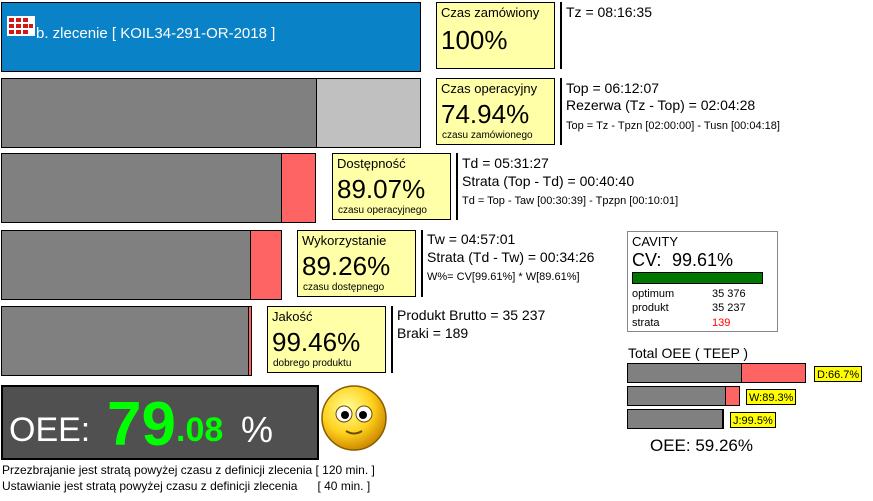  I want to click on cavity-produkt-label: produkt, so click(650, 308).